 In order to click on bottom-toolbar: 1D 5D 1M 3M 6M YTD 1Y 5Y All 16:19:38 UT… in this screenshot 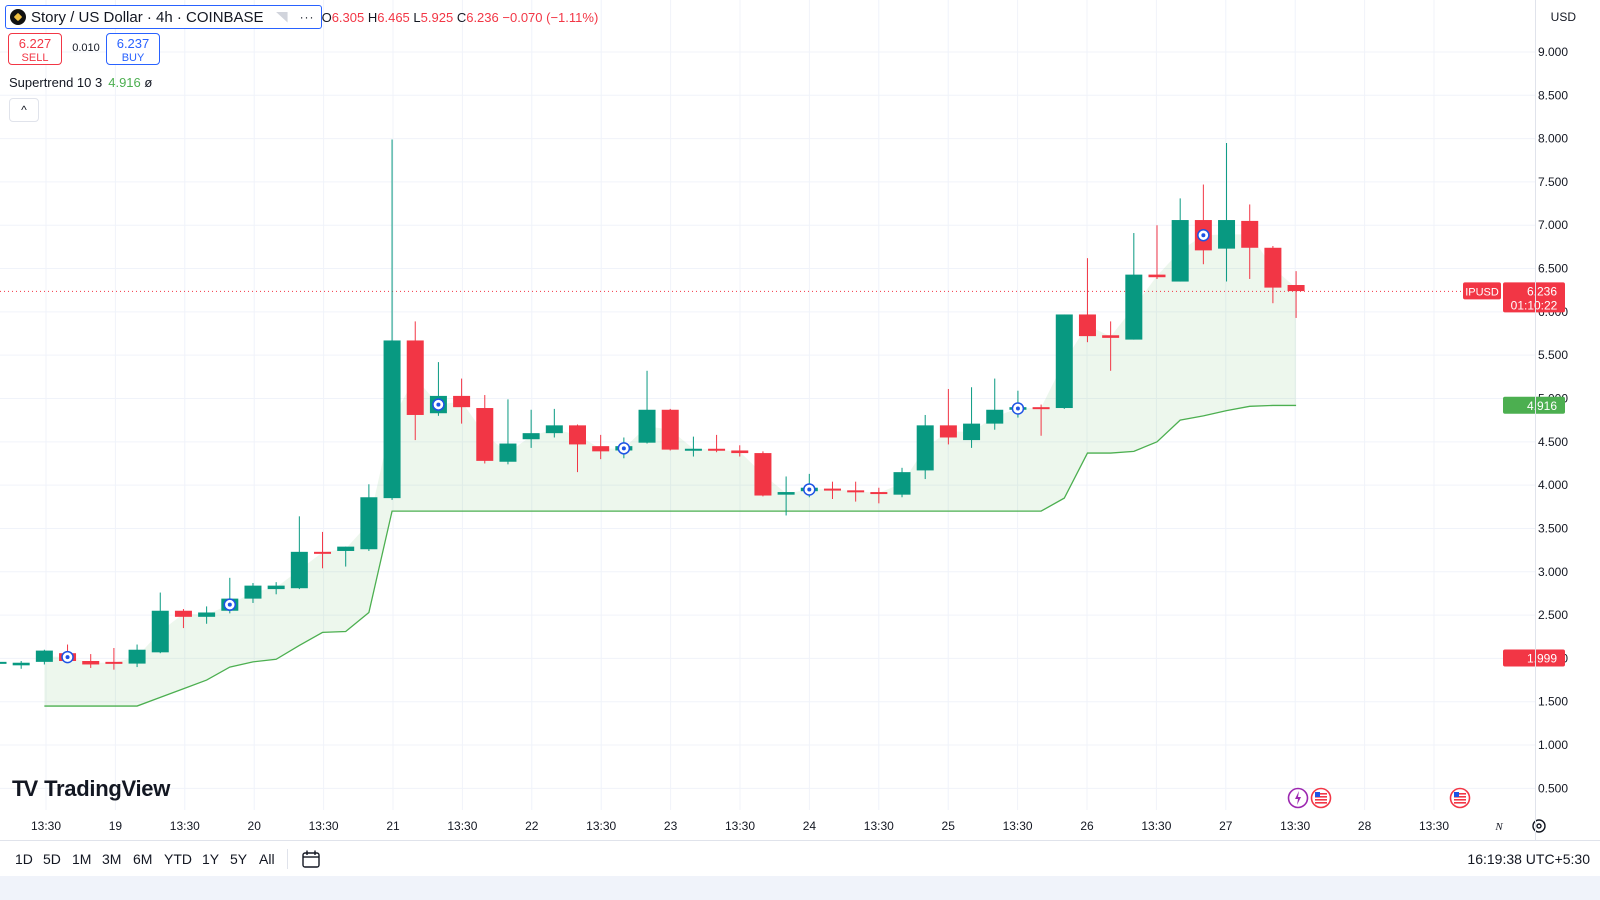, I will do `click(800, 858)`.